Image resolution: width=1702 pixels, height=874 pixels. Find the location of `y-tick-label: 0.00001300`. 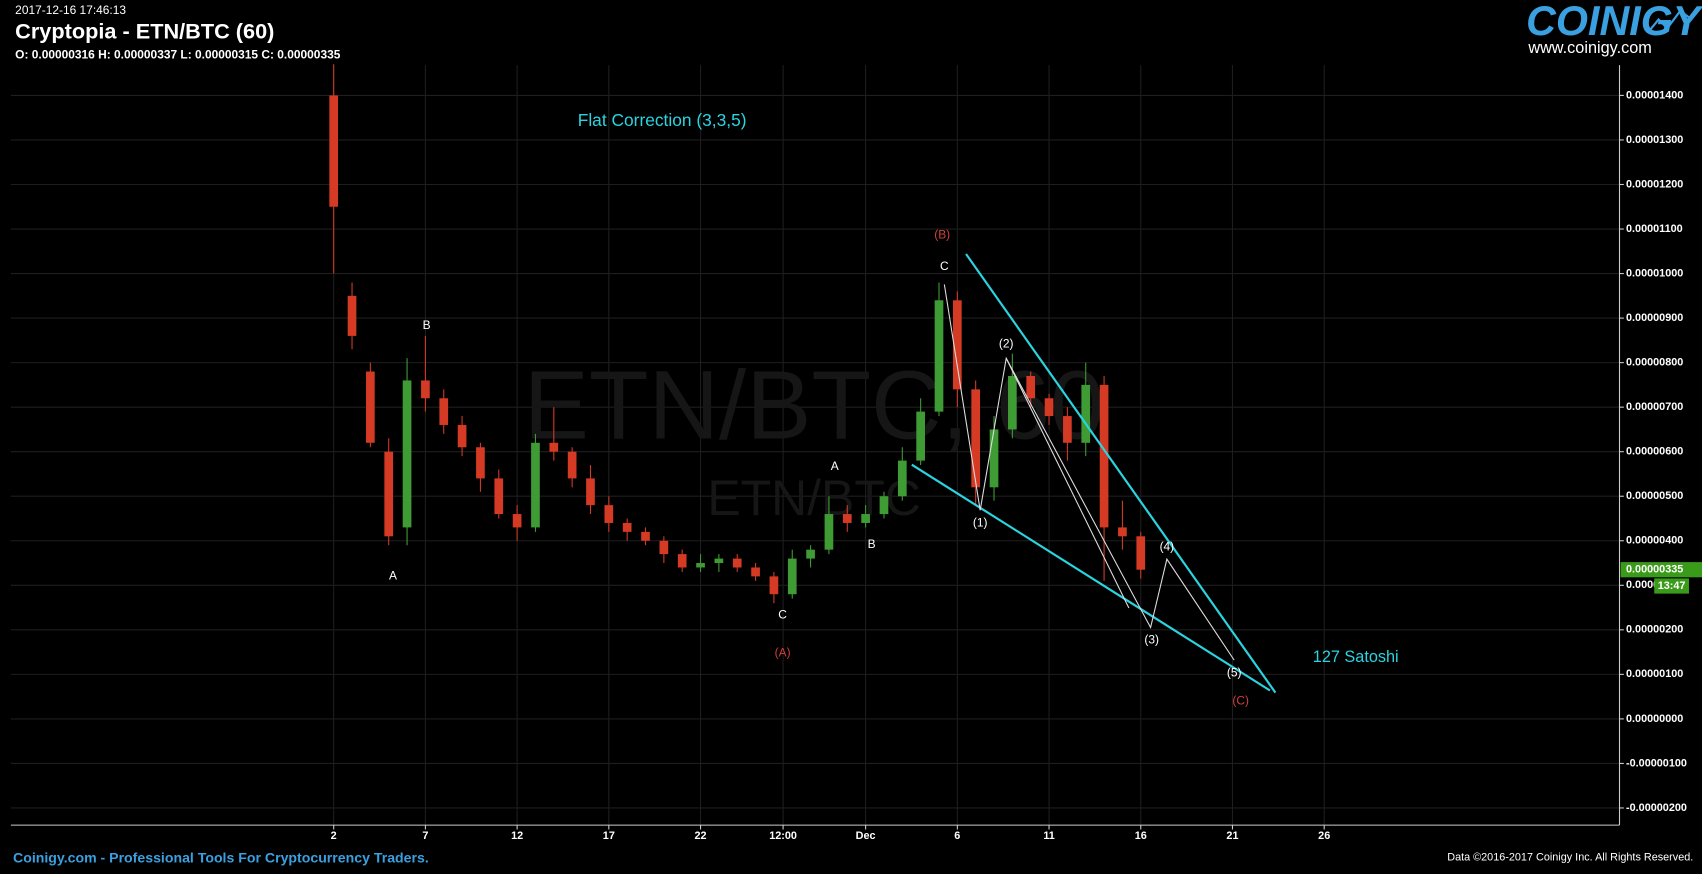

y-tick-label: 0.00001300 is located at coordinates (1654, 140).